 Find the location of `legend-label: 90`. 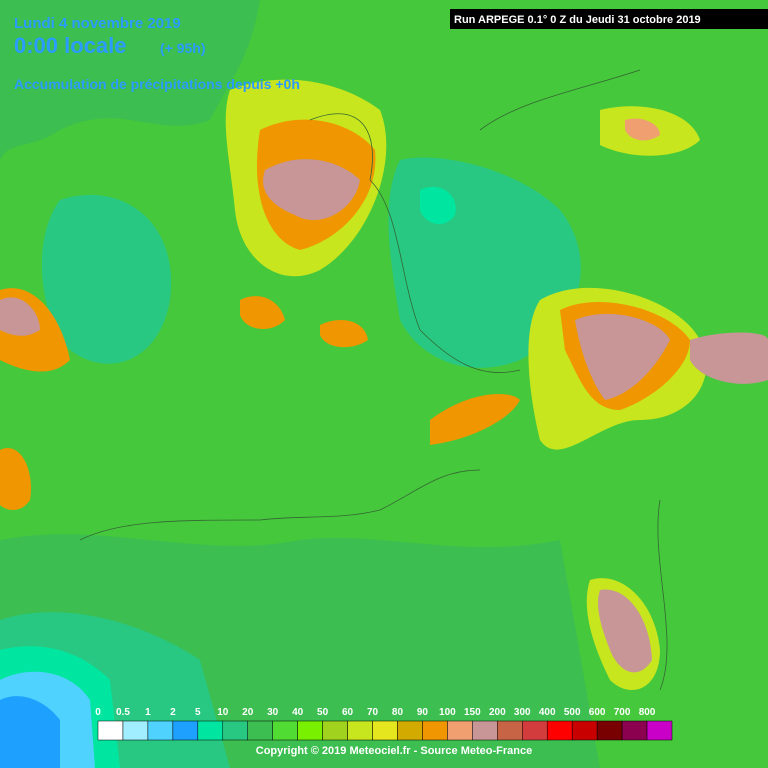

legend-label: 90 is located at coordinates (423, 712).